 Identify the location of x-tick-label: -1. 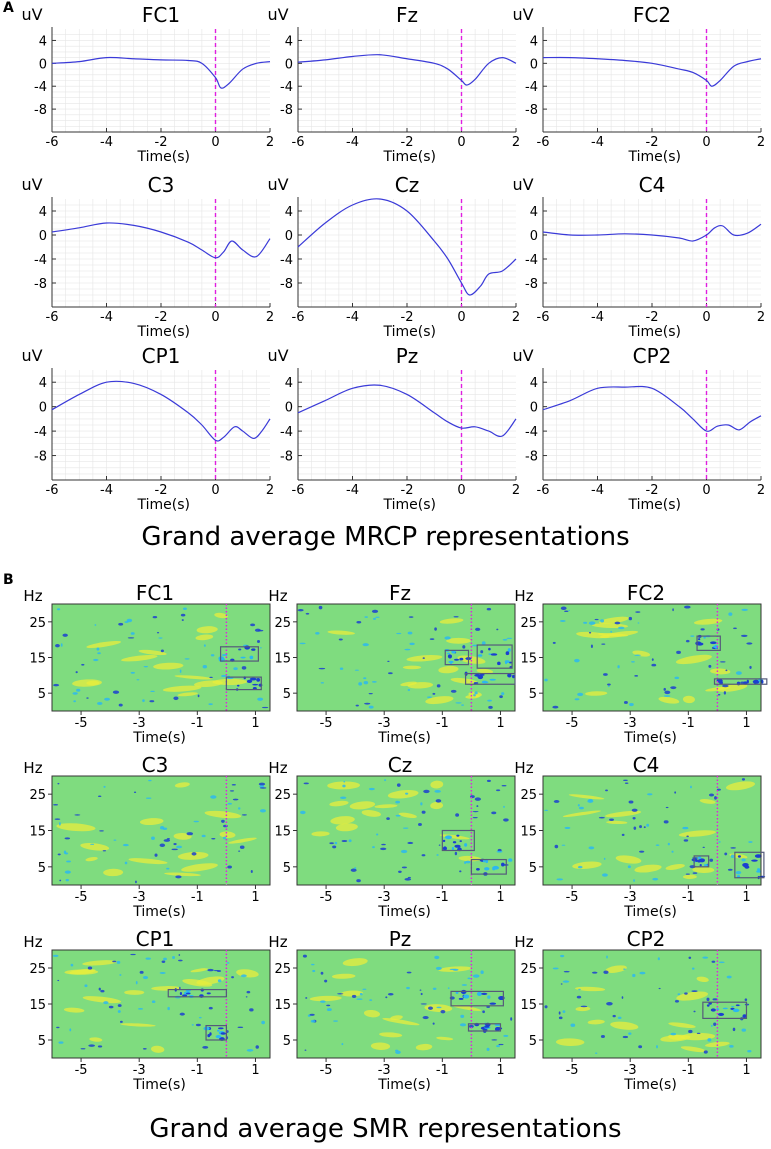
(442, 723).